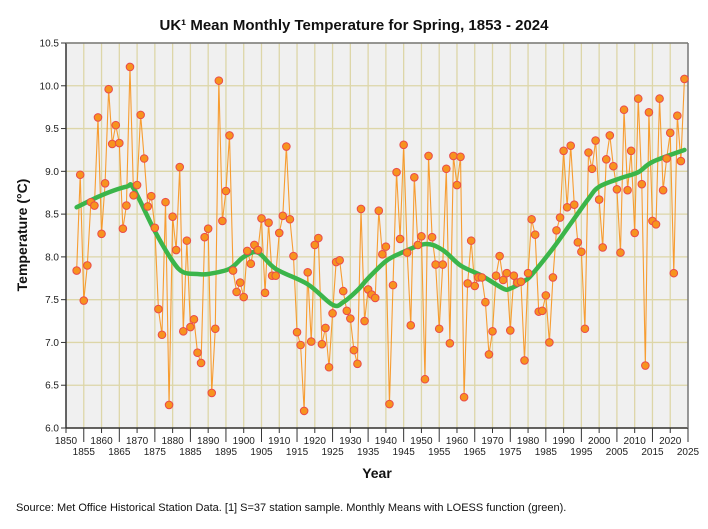 Image resolution: width=708 pixels, height=529 pixels. Describe the element at coordinates (52, 172) in the screenshot. I see `y-tick-label: 9.0` at that location.